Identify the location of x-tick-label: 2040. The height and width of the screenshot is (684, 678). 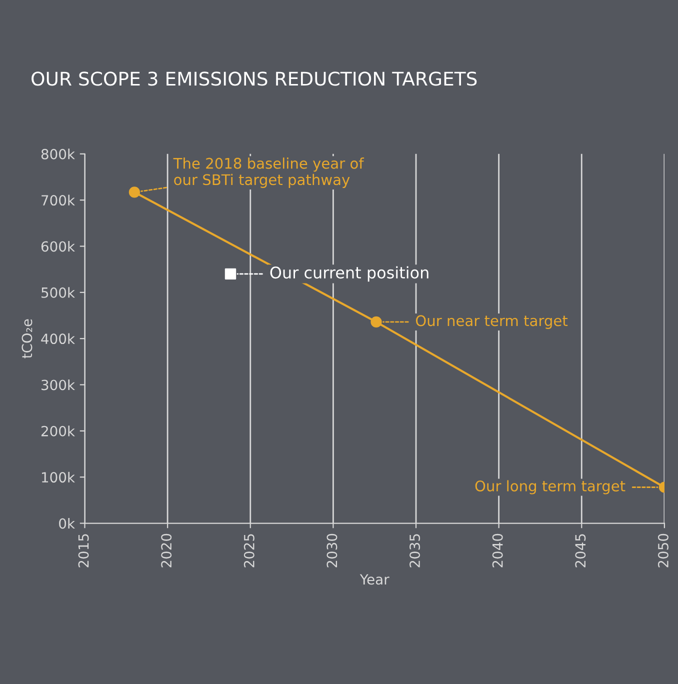
(497, 551).